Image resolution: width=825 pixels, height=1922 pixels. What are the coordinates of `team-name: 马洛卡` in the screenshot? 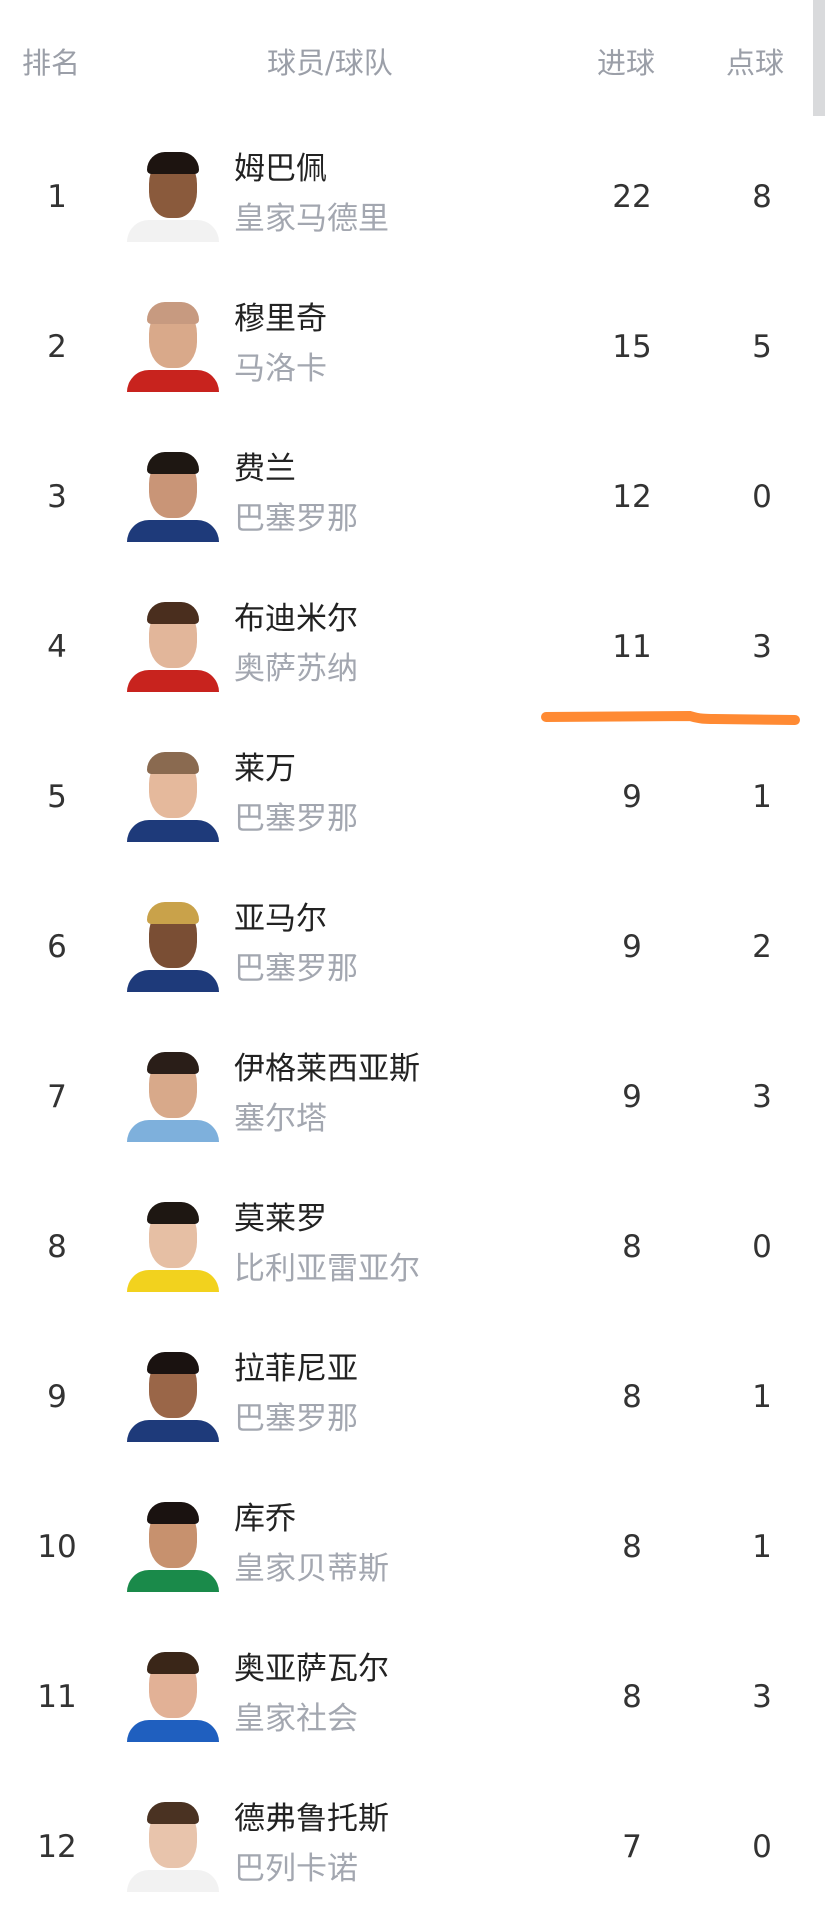 It's located at (280, 369).